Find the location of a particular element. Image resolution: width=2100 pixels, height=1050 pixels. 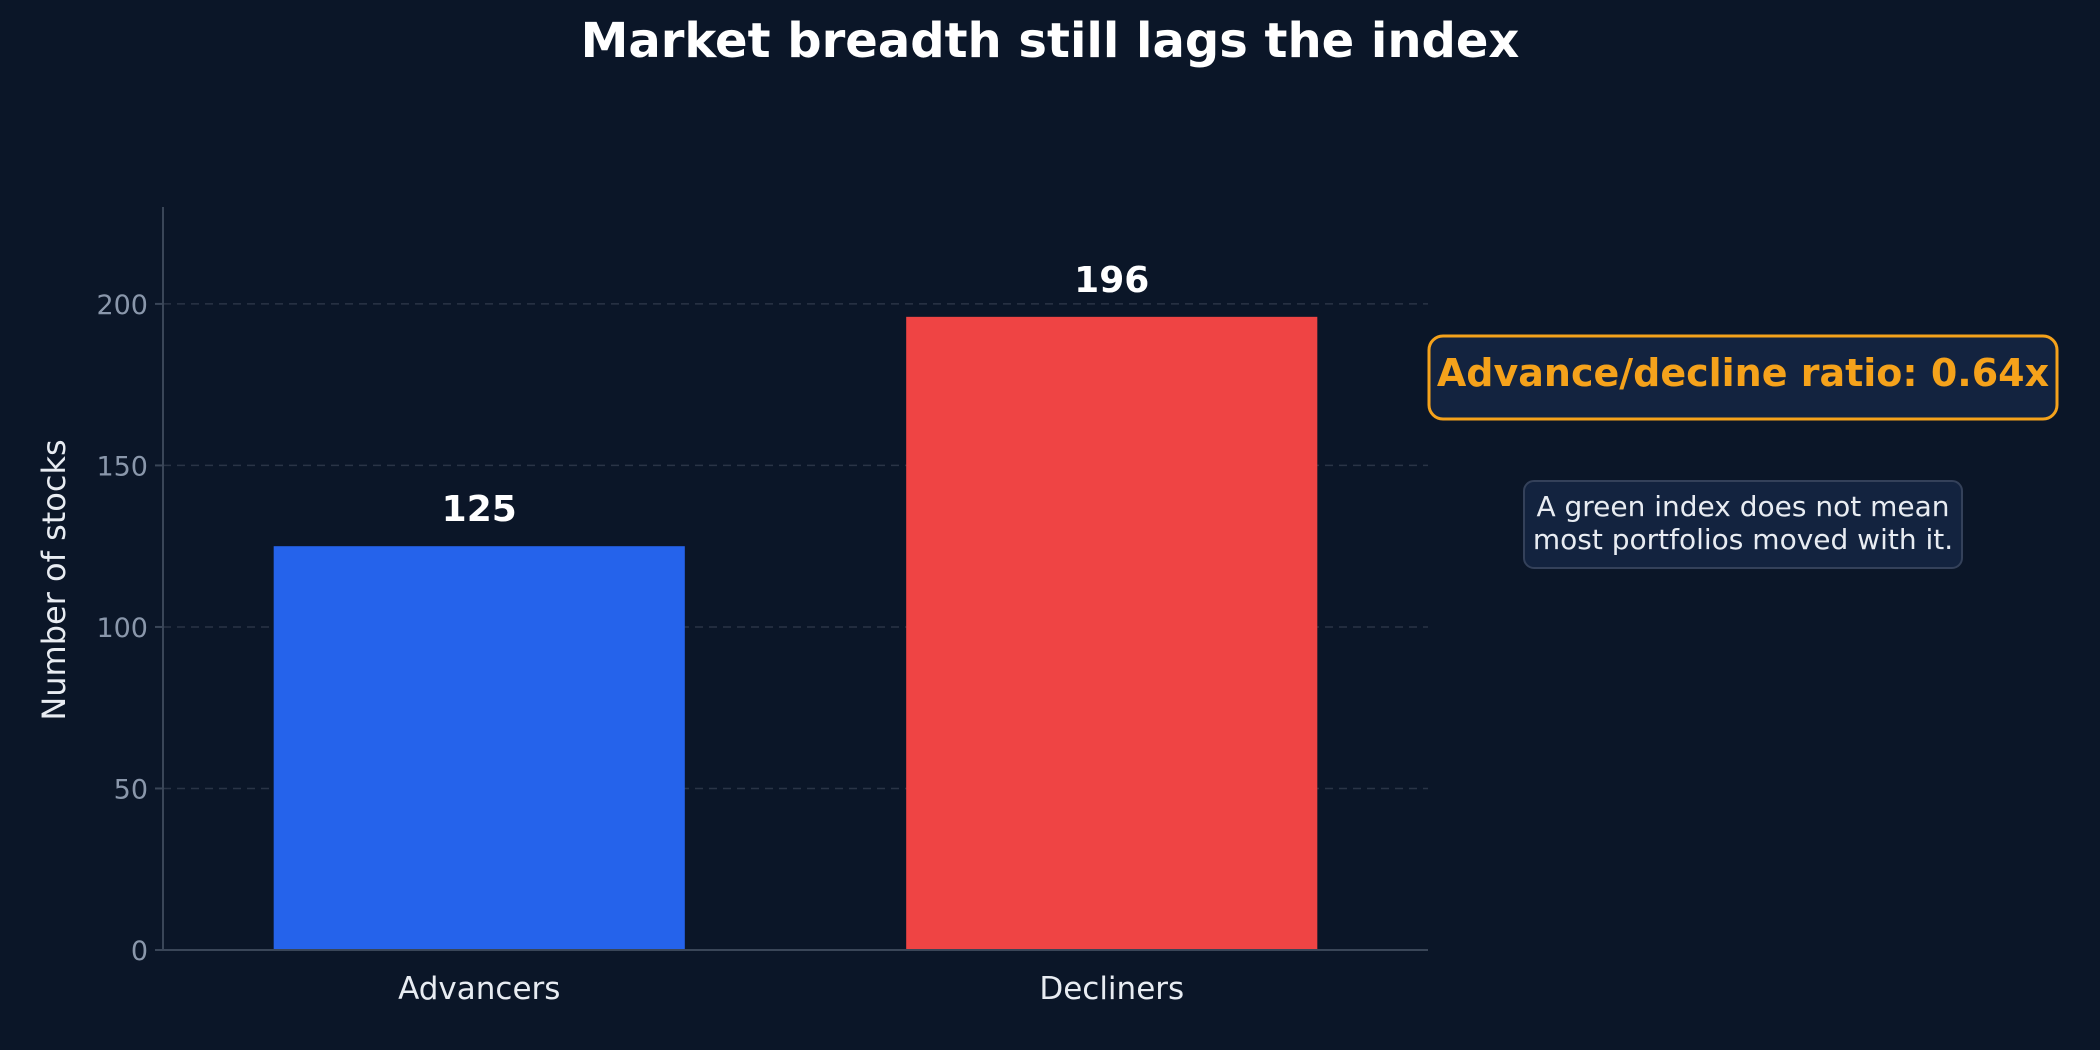

x-tick-label-decliners: Decliners is located at coordinates (1111, 989).